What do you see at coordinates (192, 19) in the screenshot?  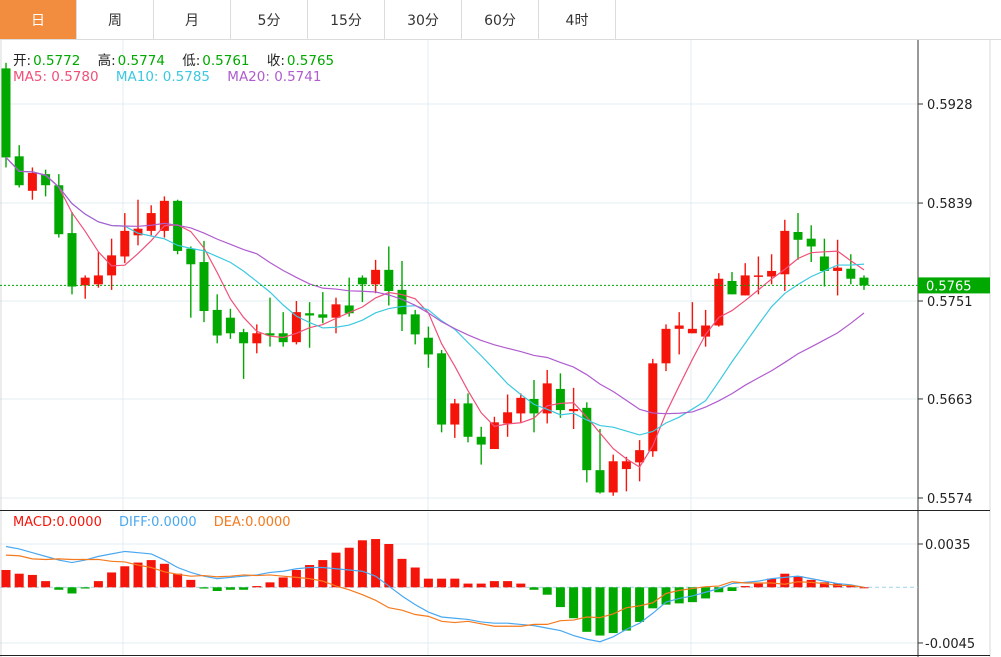 I see `tab-month: 月` at bounding box center [192, 19].